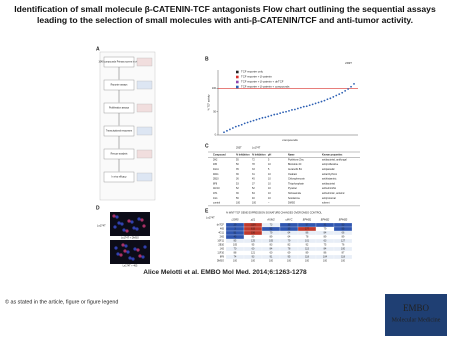 Image resolution: width=450 pixels, height=338 pixels. I want to click on flow-step: In vivo efficacy, so click(119, 178).